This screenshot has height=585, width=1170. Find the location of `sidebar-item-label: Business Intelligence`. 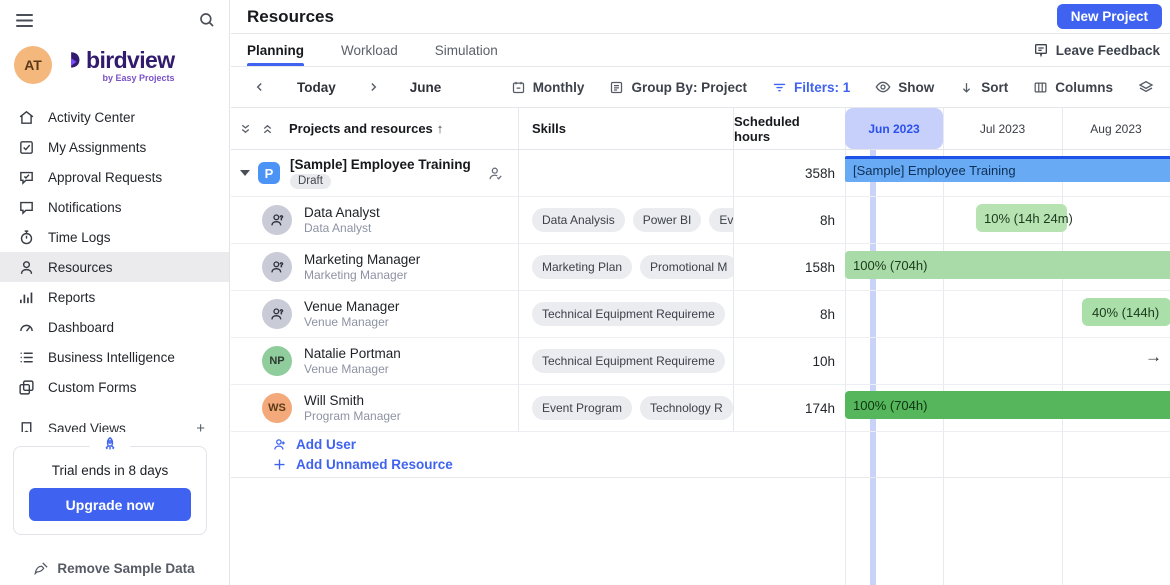

sidebar-item-label: Business Intelligence is located at coordinates (111, 357).